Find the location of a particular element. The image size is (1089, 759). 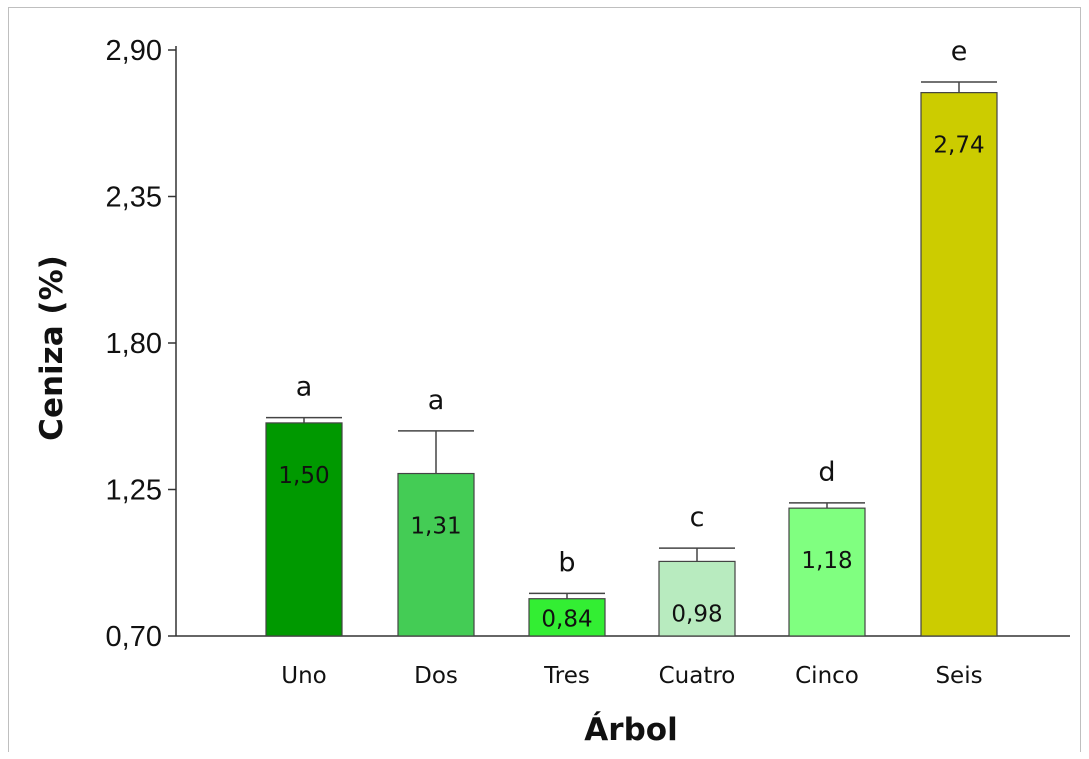

bar-seis is located at coordinates (959, 364).